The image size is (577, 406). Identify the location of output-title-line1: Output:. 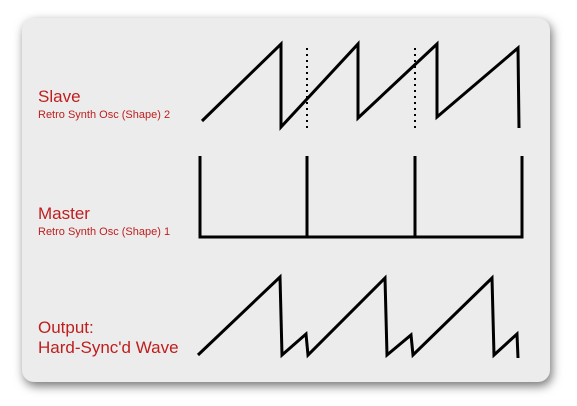
(66, 327).